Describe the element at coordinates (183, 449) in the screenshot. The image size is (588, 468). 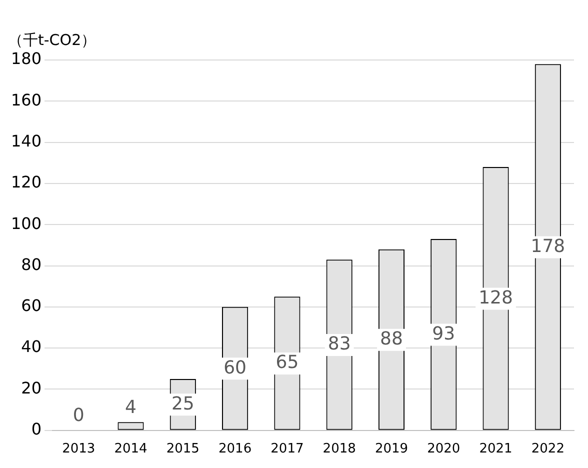
I see `x-tick-label: 2015` at that location.